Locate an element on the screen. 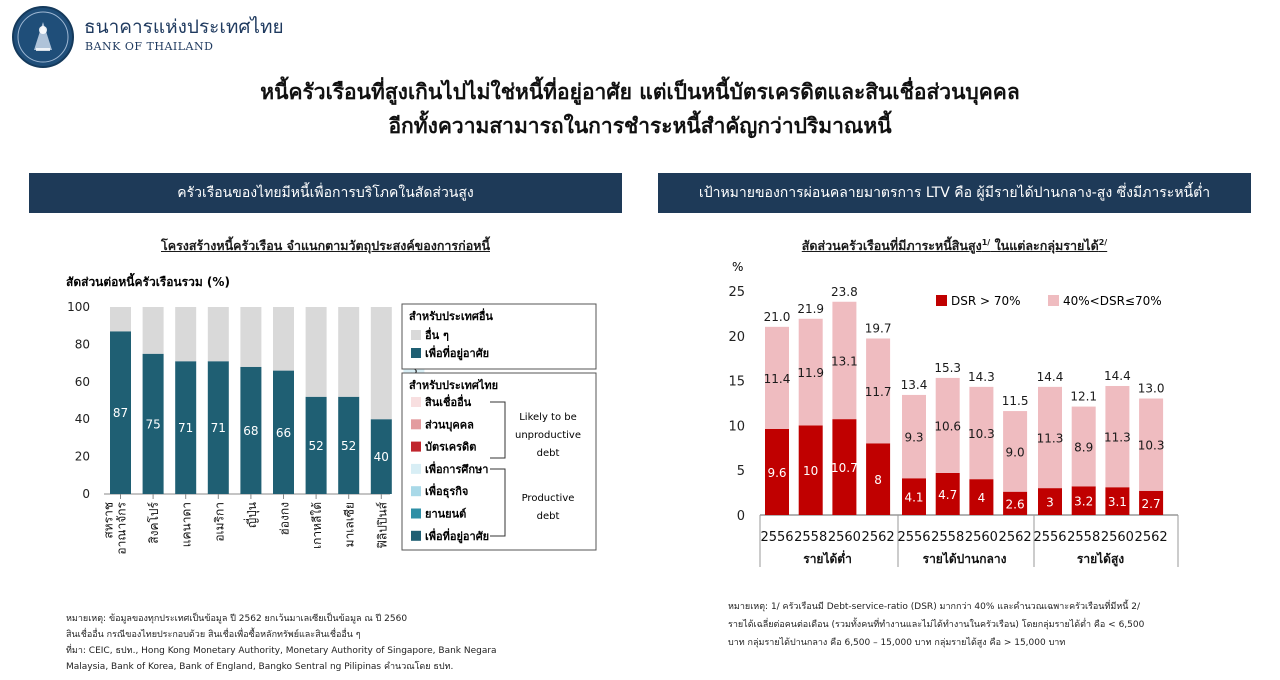 The width and height of the screenshot is (1280, 680). org-name-thai: ธนาคารแห่งประเทศไทย is located at coordinates (184, 27).